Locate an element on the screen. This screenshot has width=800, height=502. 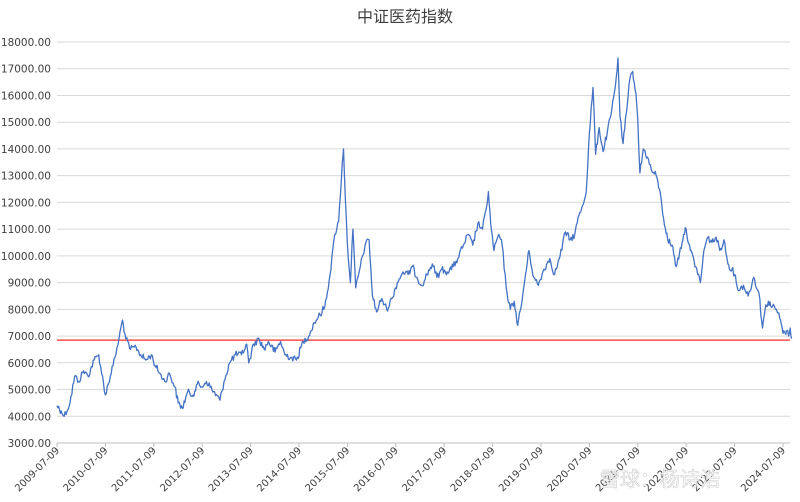
y-tick-label: 6000.00 is located at coordinates (29, 364).